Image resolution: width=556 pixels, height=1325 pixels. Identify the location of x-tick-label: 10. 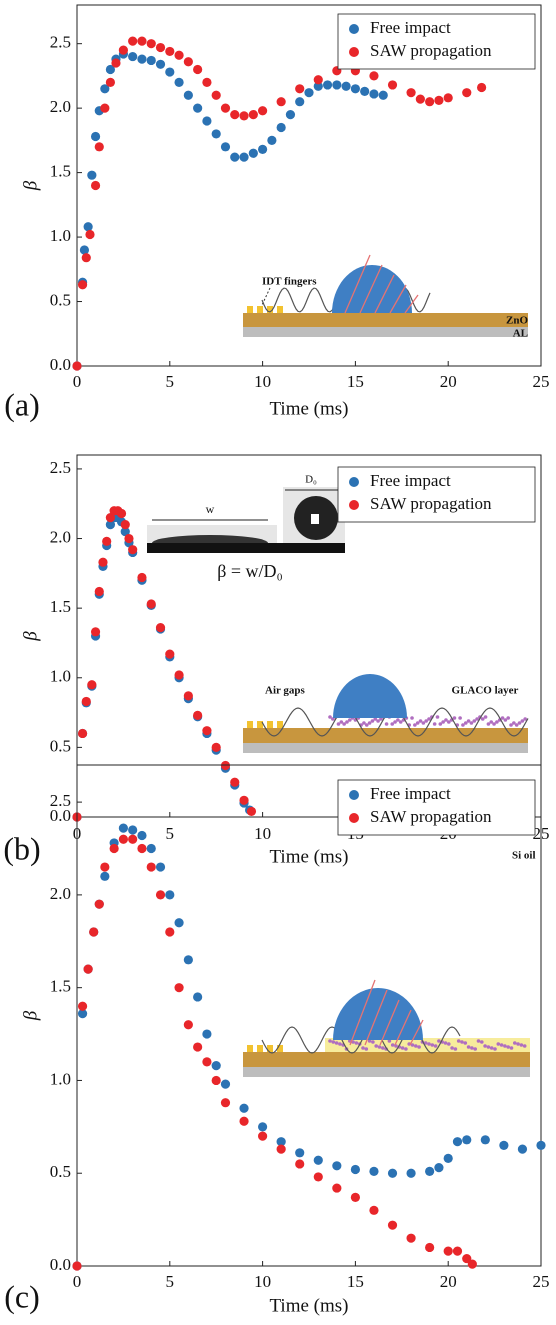
(262, 381).